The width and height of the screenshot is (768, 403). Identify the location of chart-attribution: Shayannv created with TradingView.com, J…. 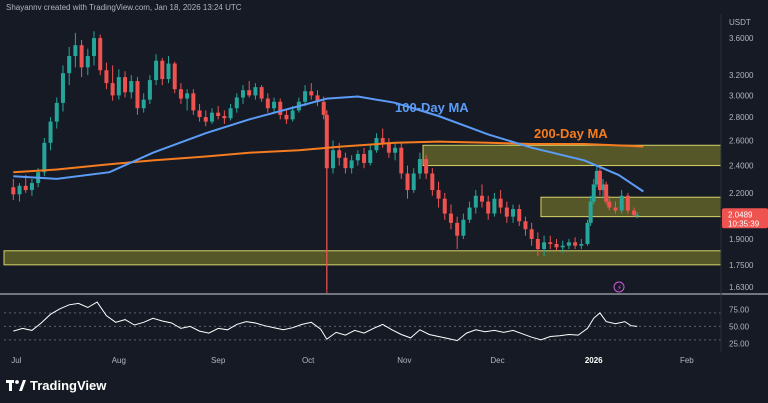
(124, 7).